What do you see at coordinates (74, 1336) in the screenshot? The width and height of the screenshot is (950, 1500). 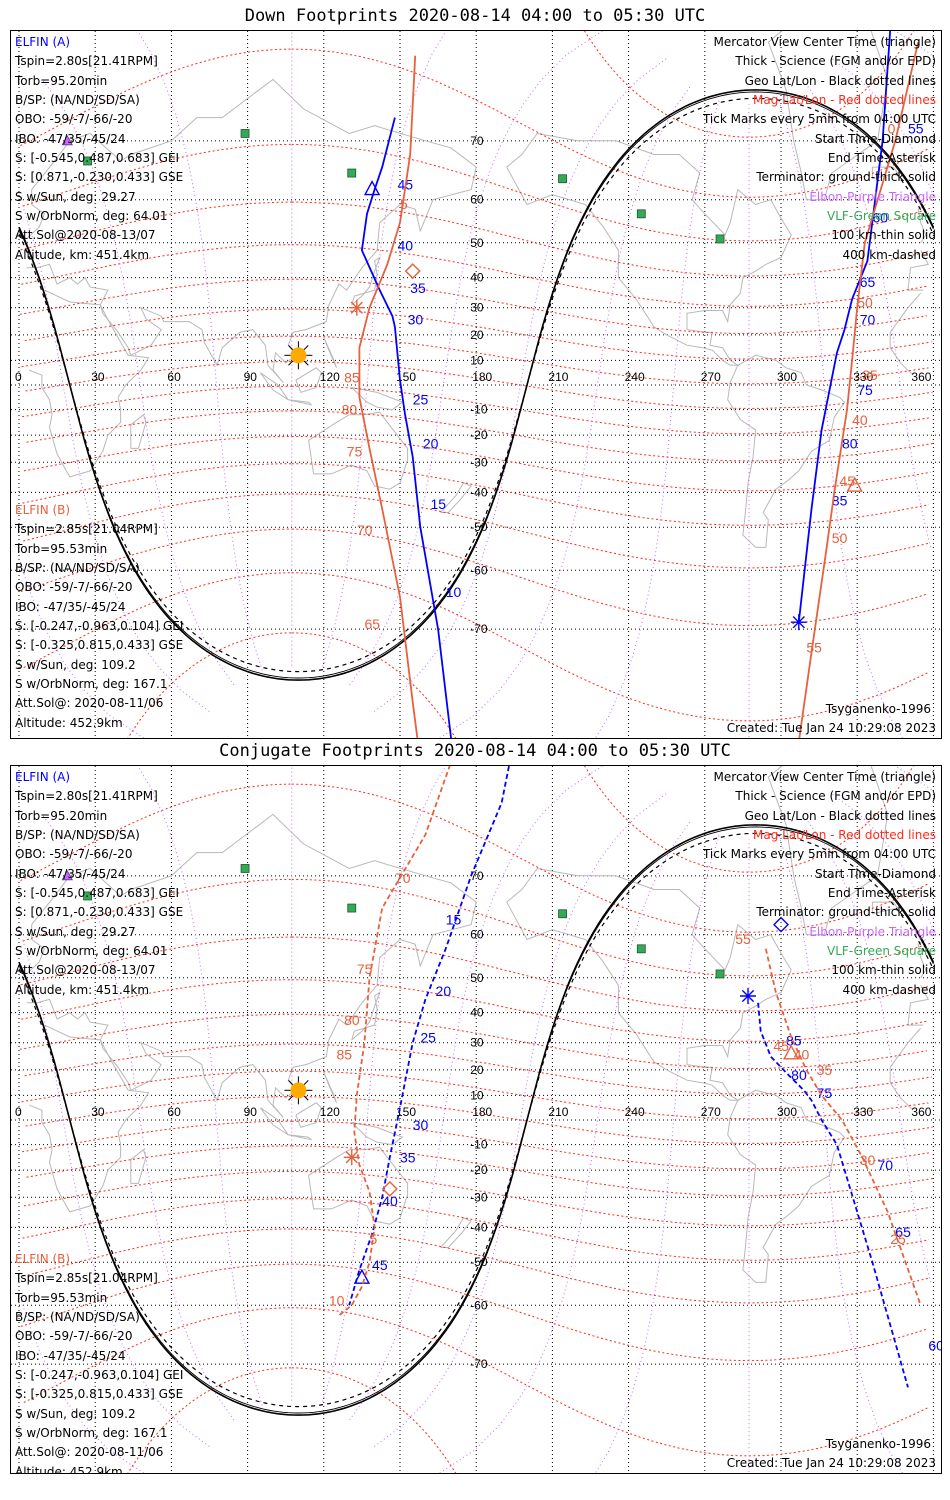 I see `elfin-b-line: OBO: -59/-7/-66/-20` at bounding box center [74, 1336].